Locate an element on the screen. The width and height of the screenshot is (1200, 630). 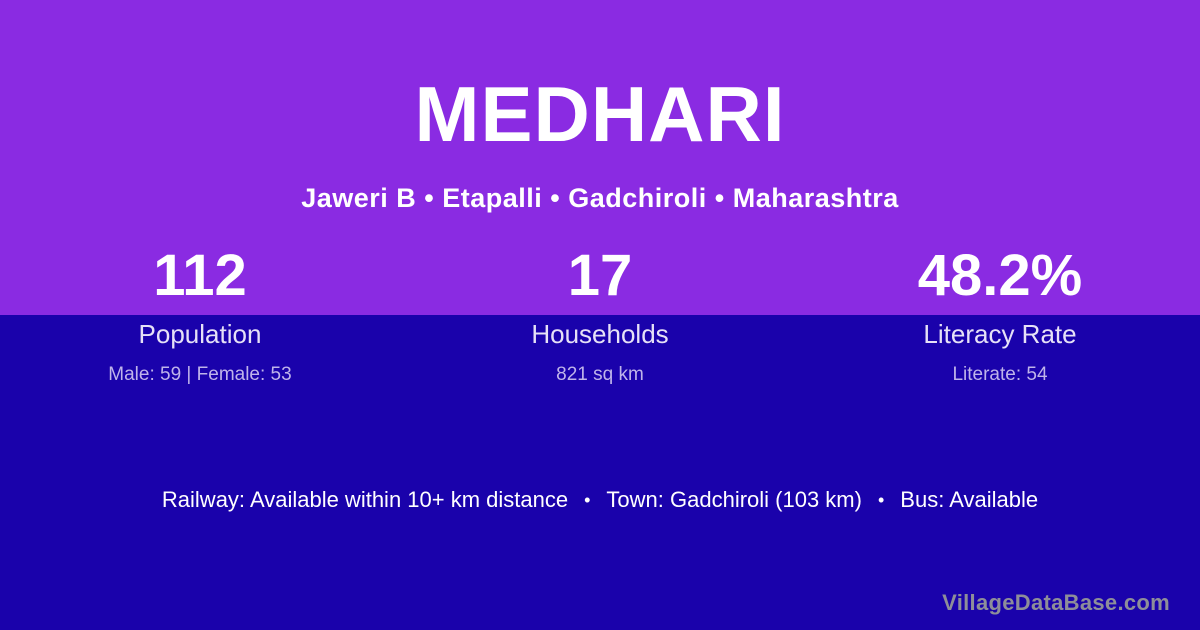
population-detail: Male: 59 | Female: 53 is located at coordinates (200, 374).